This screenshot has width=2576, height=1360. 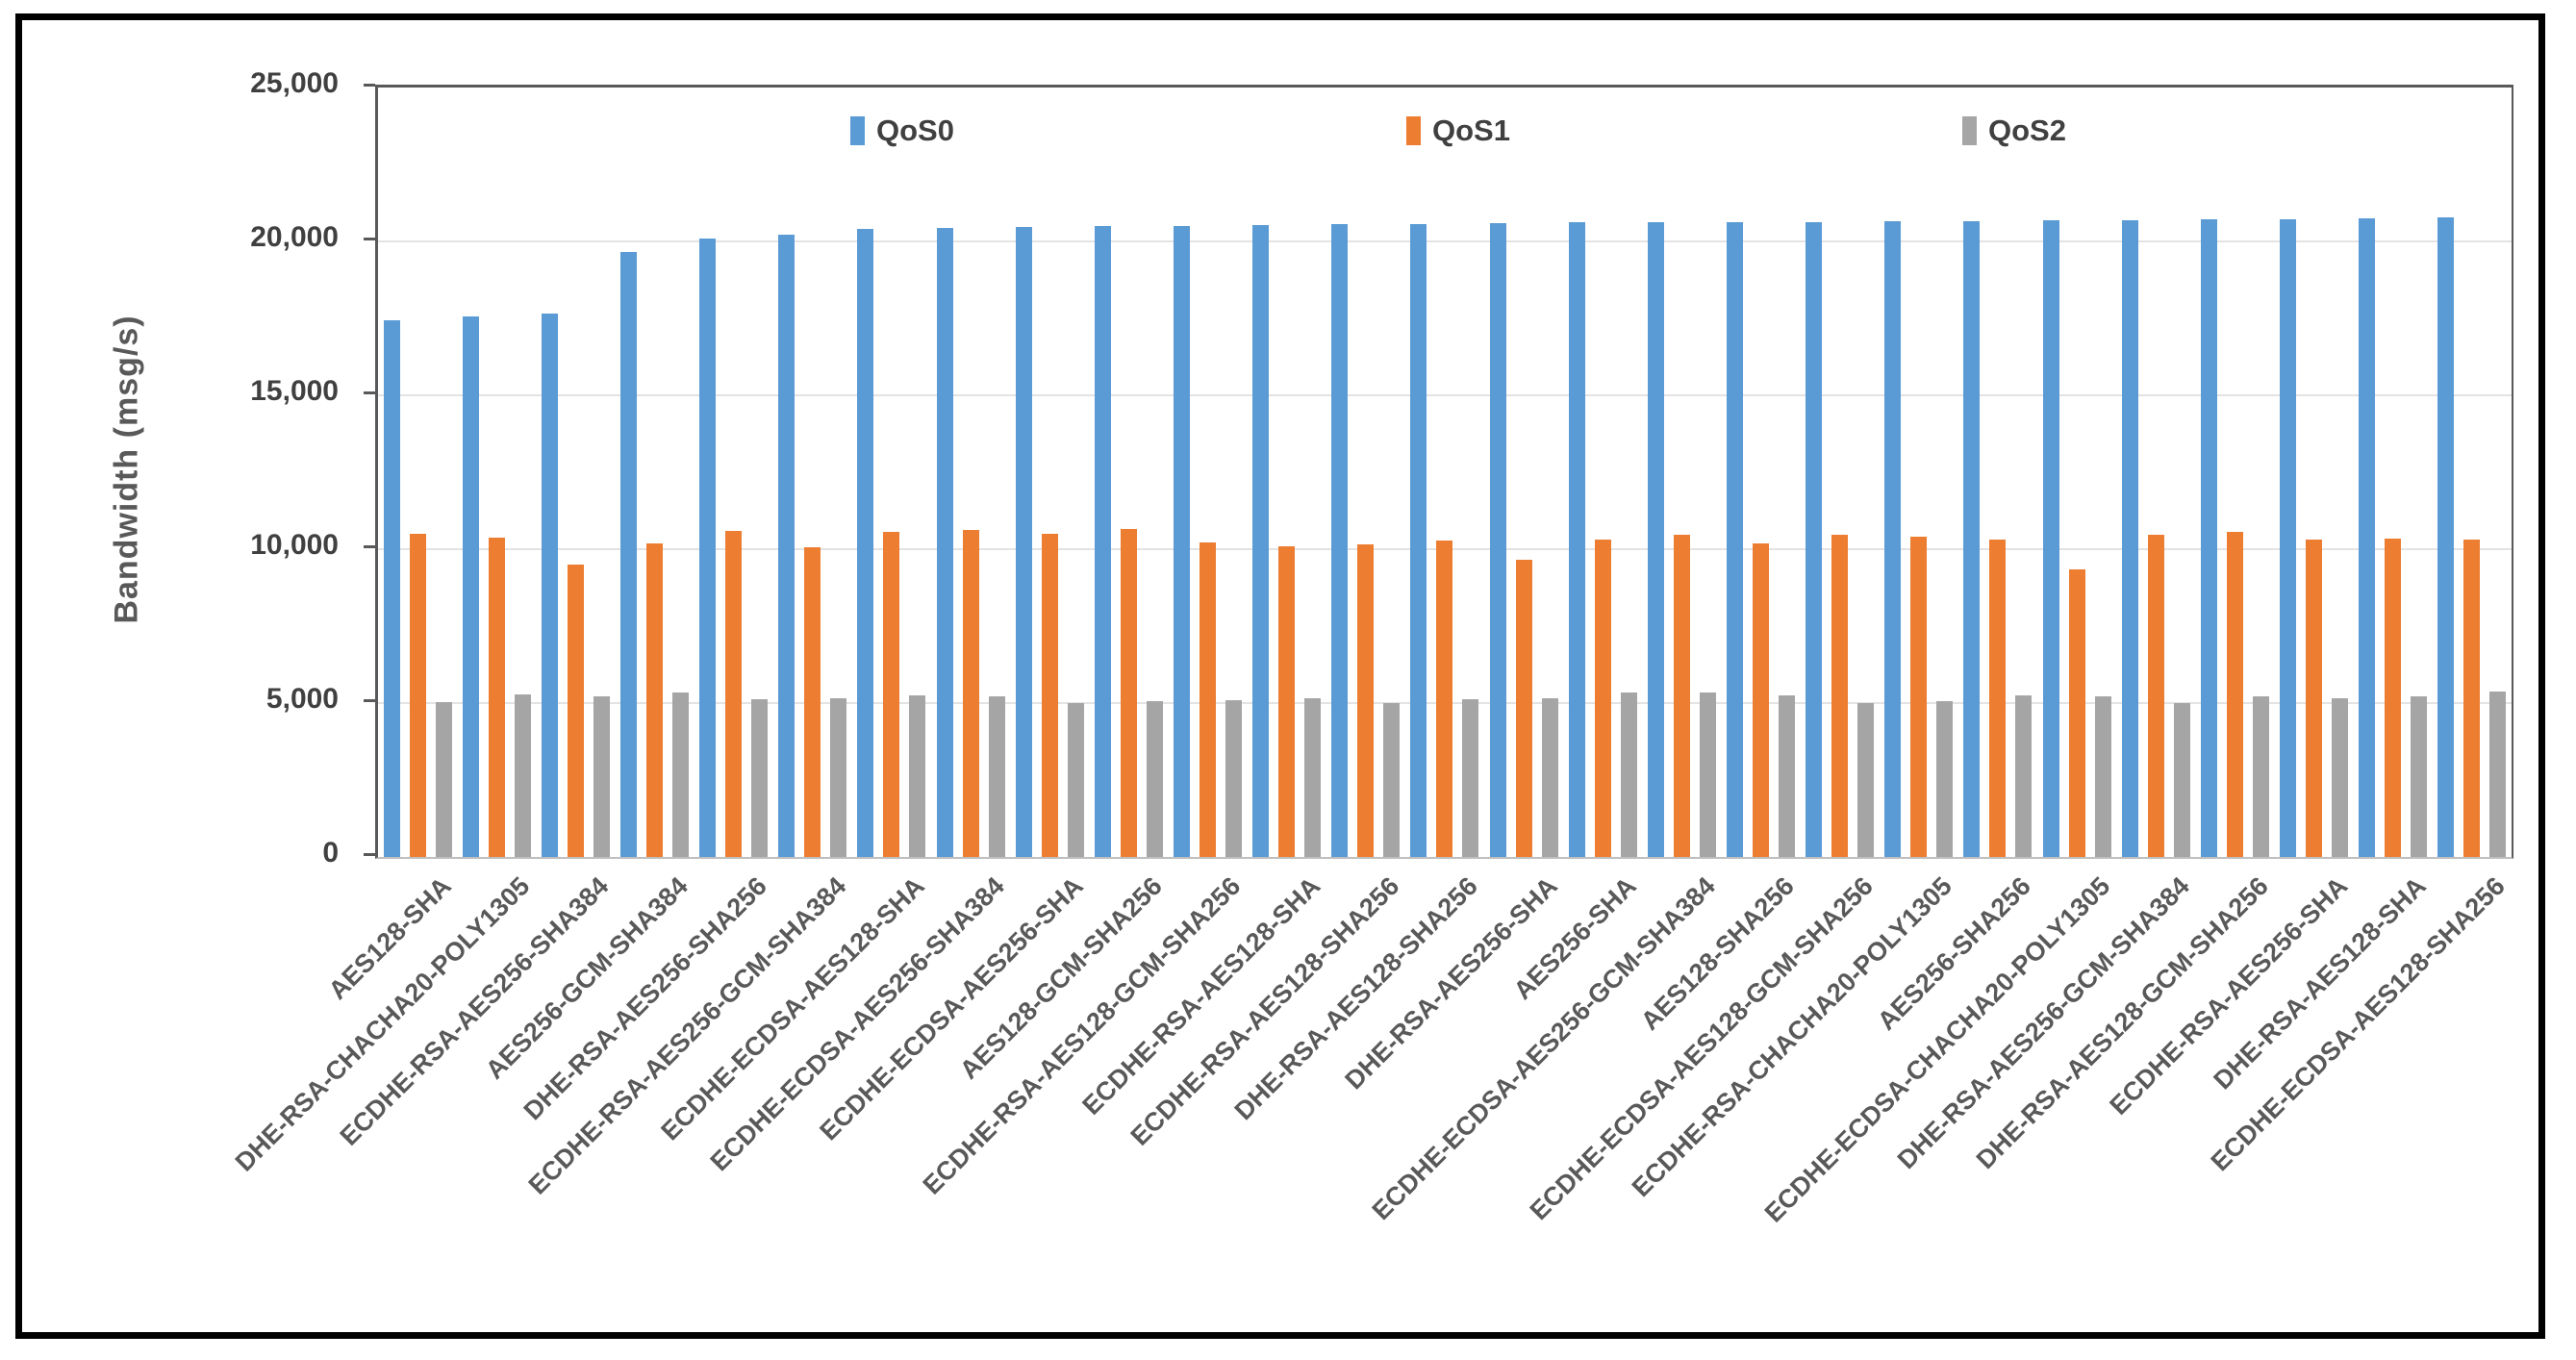 What do you see at coordinates (497, 473) in the screenshot?
I see `bar-group-DHE-RSA-CHACHA20-POLY1305` at bounding box center [497, 473].